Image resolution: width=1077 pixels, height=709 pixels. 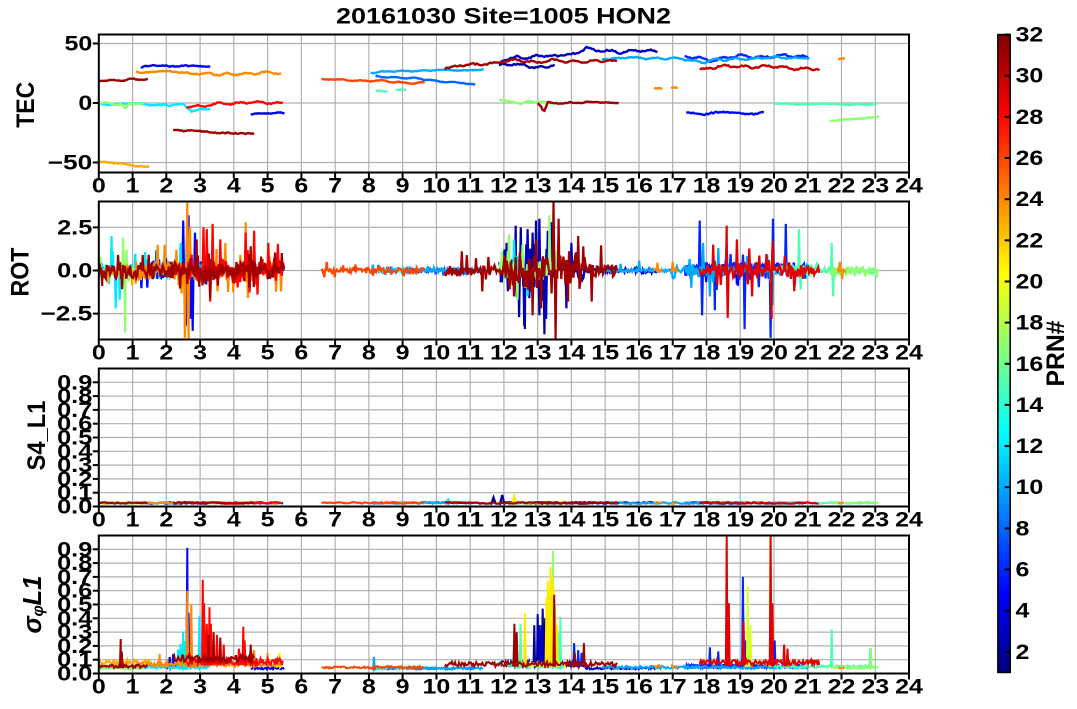 I want to click on svg-text: 0.1, so click(x=75, y=660).